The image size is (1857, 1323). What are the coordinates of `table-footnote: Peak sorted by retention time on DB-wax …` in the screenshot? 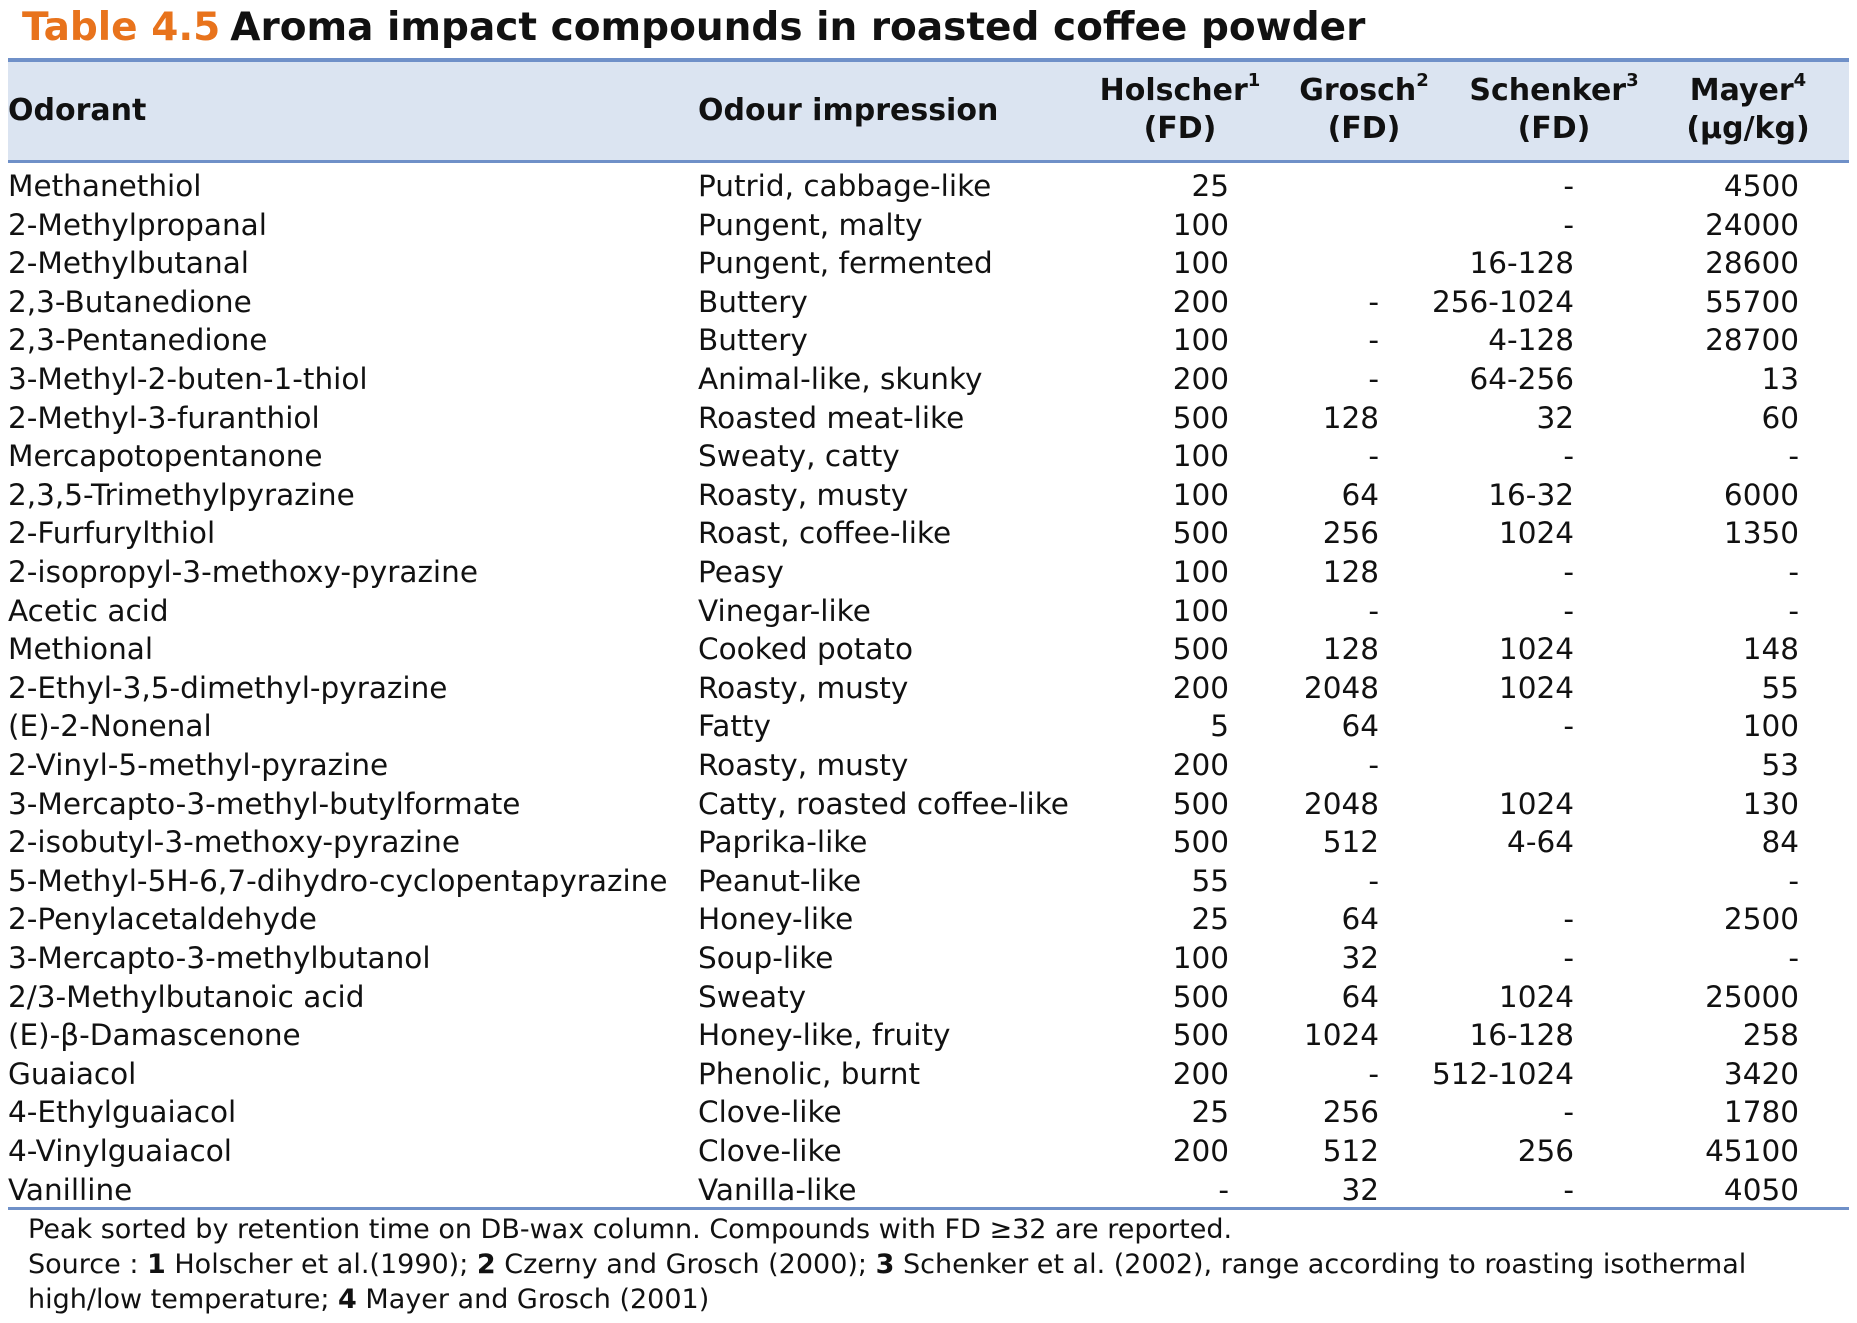 It's located at (933, 1264).